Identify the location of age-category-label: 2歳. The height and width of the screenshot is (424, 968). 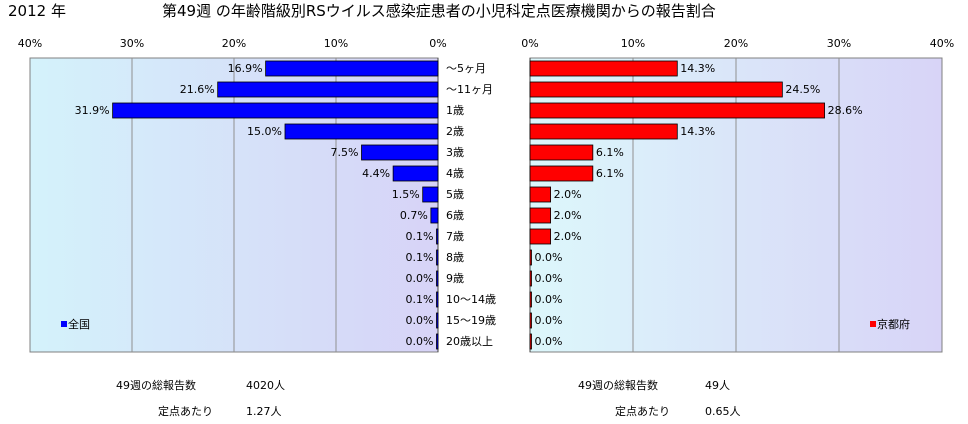
(455, 131).